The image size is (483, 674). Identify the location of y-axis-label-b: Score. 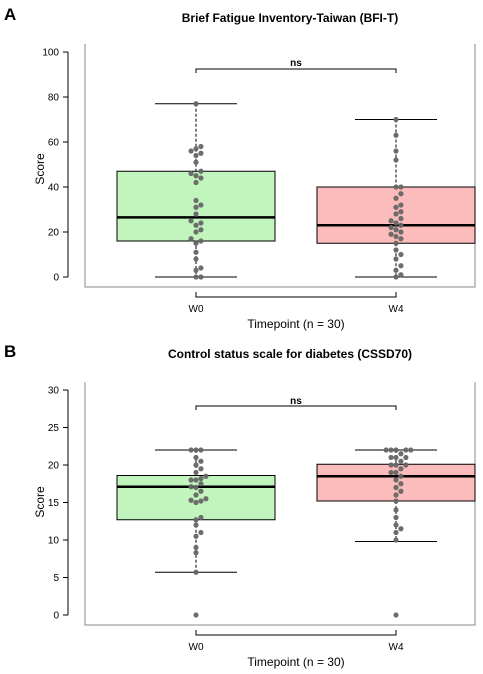
(40, 502).